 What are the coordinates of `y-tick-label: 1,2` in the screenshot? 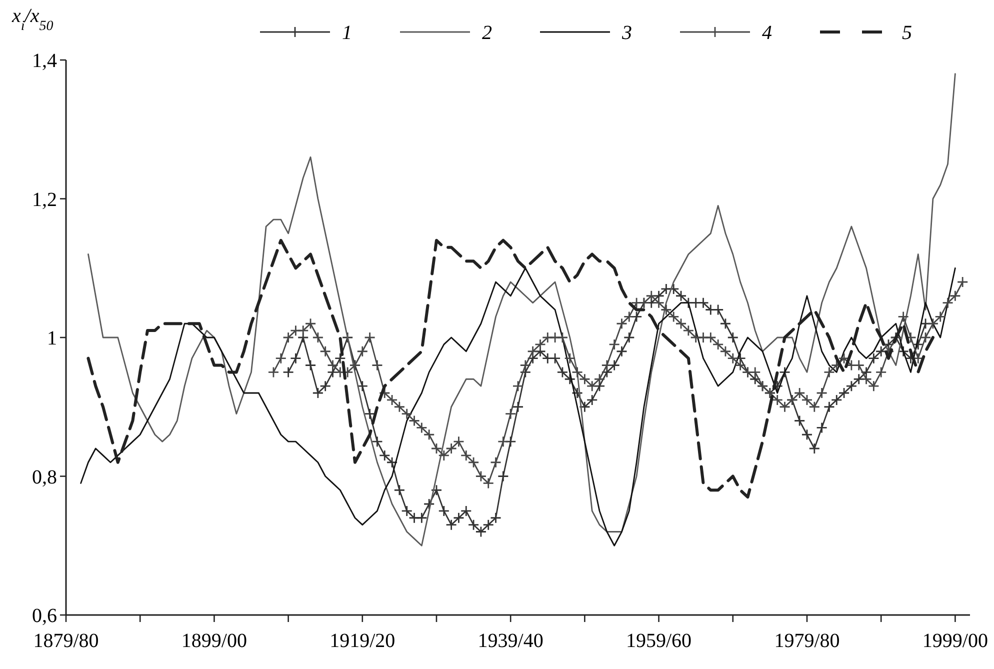 It's located at (44, 199).